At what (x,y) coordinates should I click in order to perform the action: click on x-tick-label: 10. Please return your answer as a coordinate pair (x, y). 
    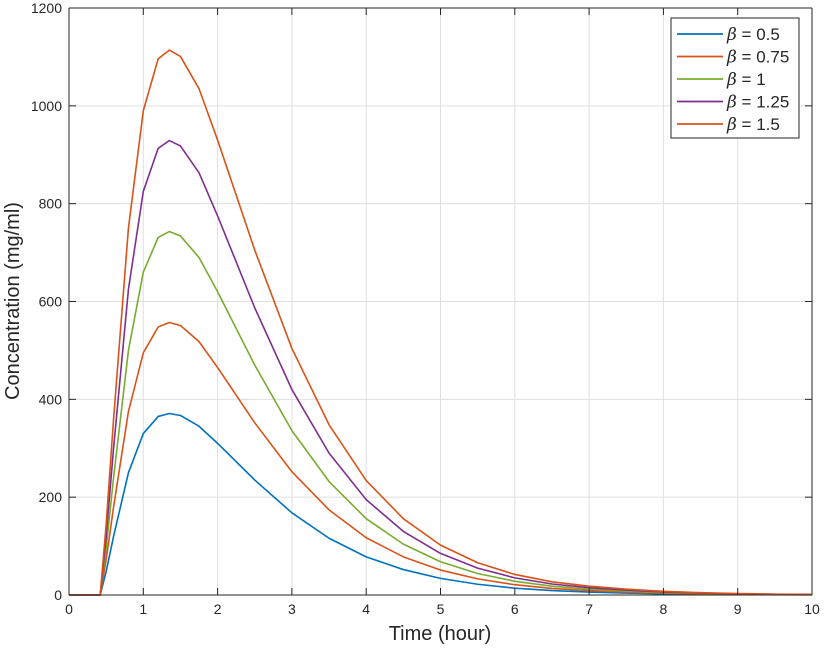
    Looking at the image, I should click on (812, 609).